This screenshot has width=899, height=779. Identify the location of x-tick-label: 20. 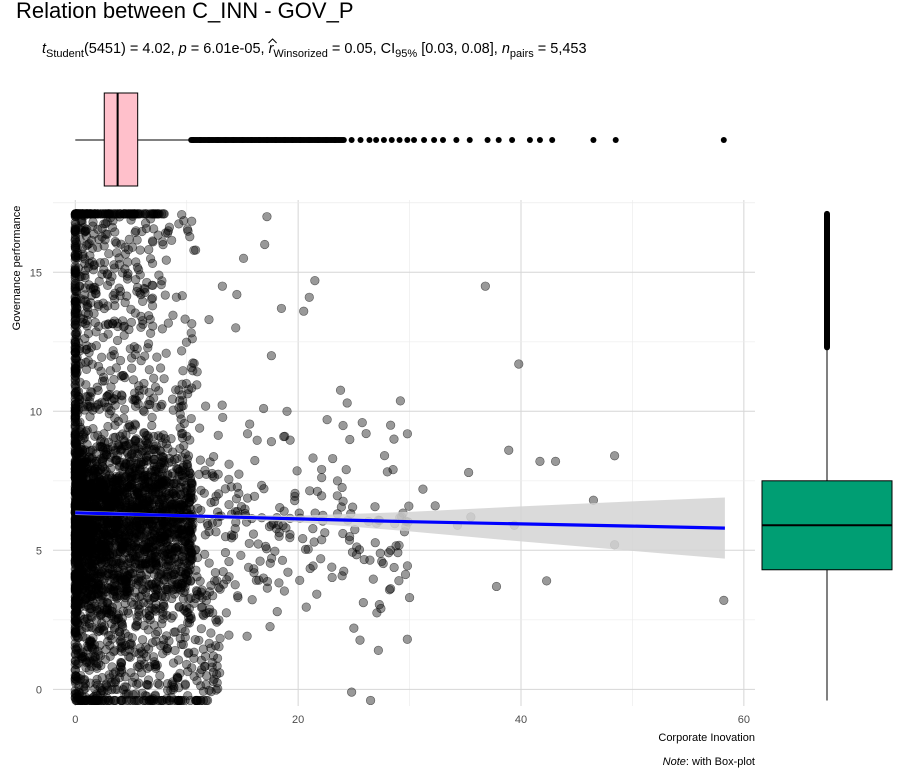
(298, 720).